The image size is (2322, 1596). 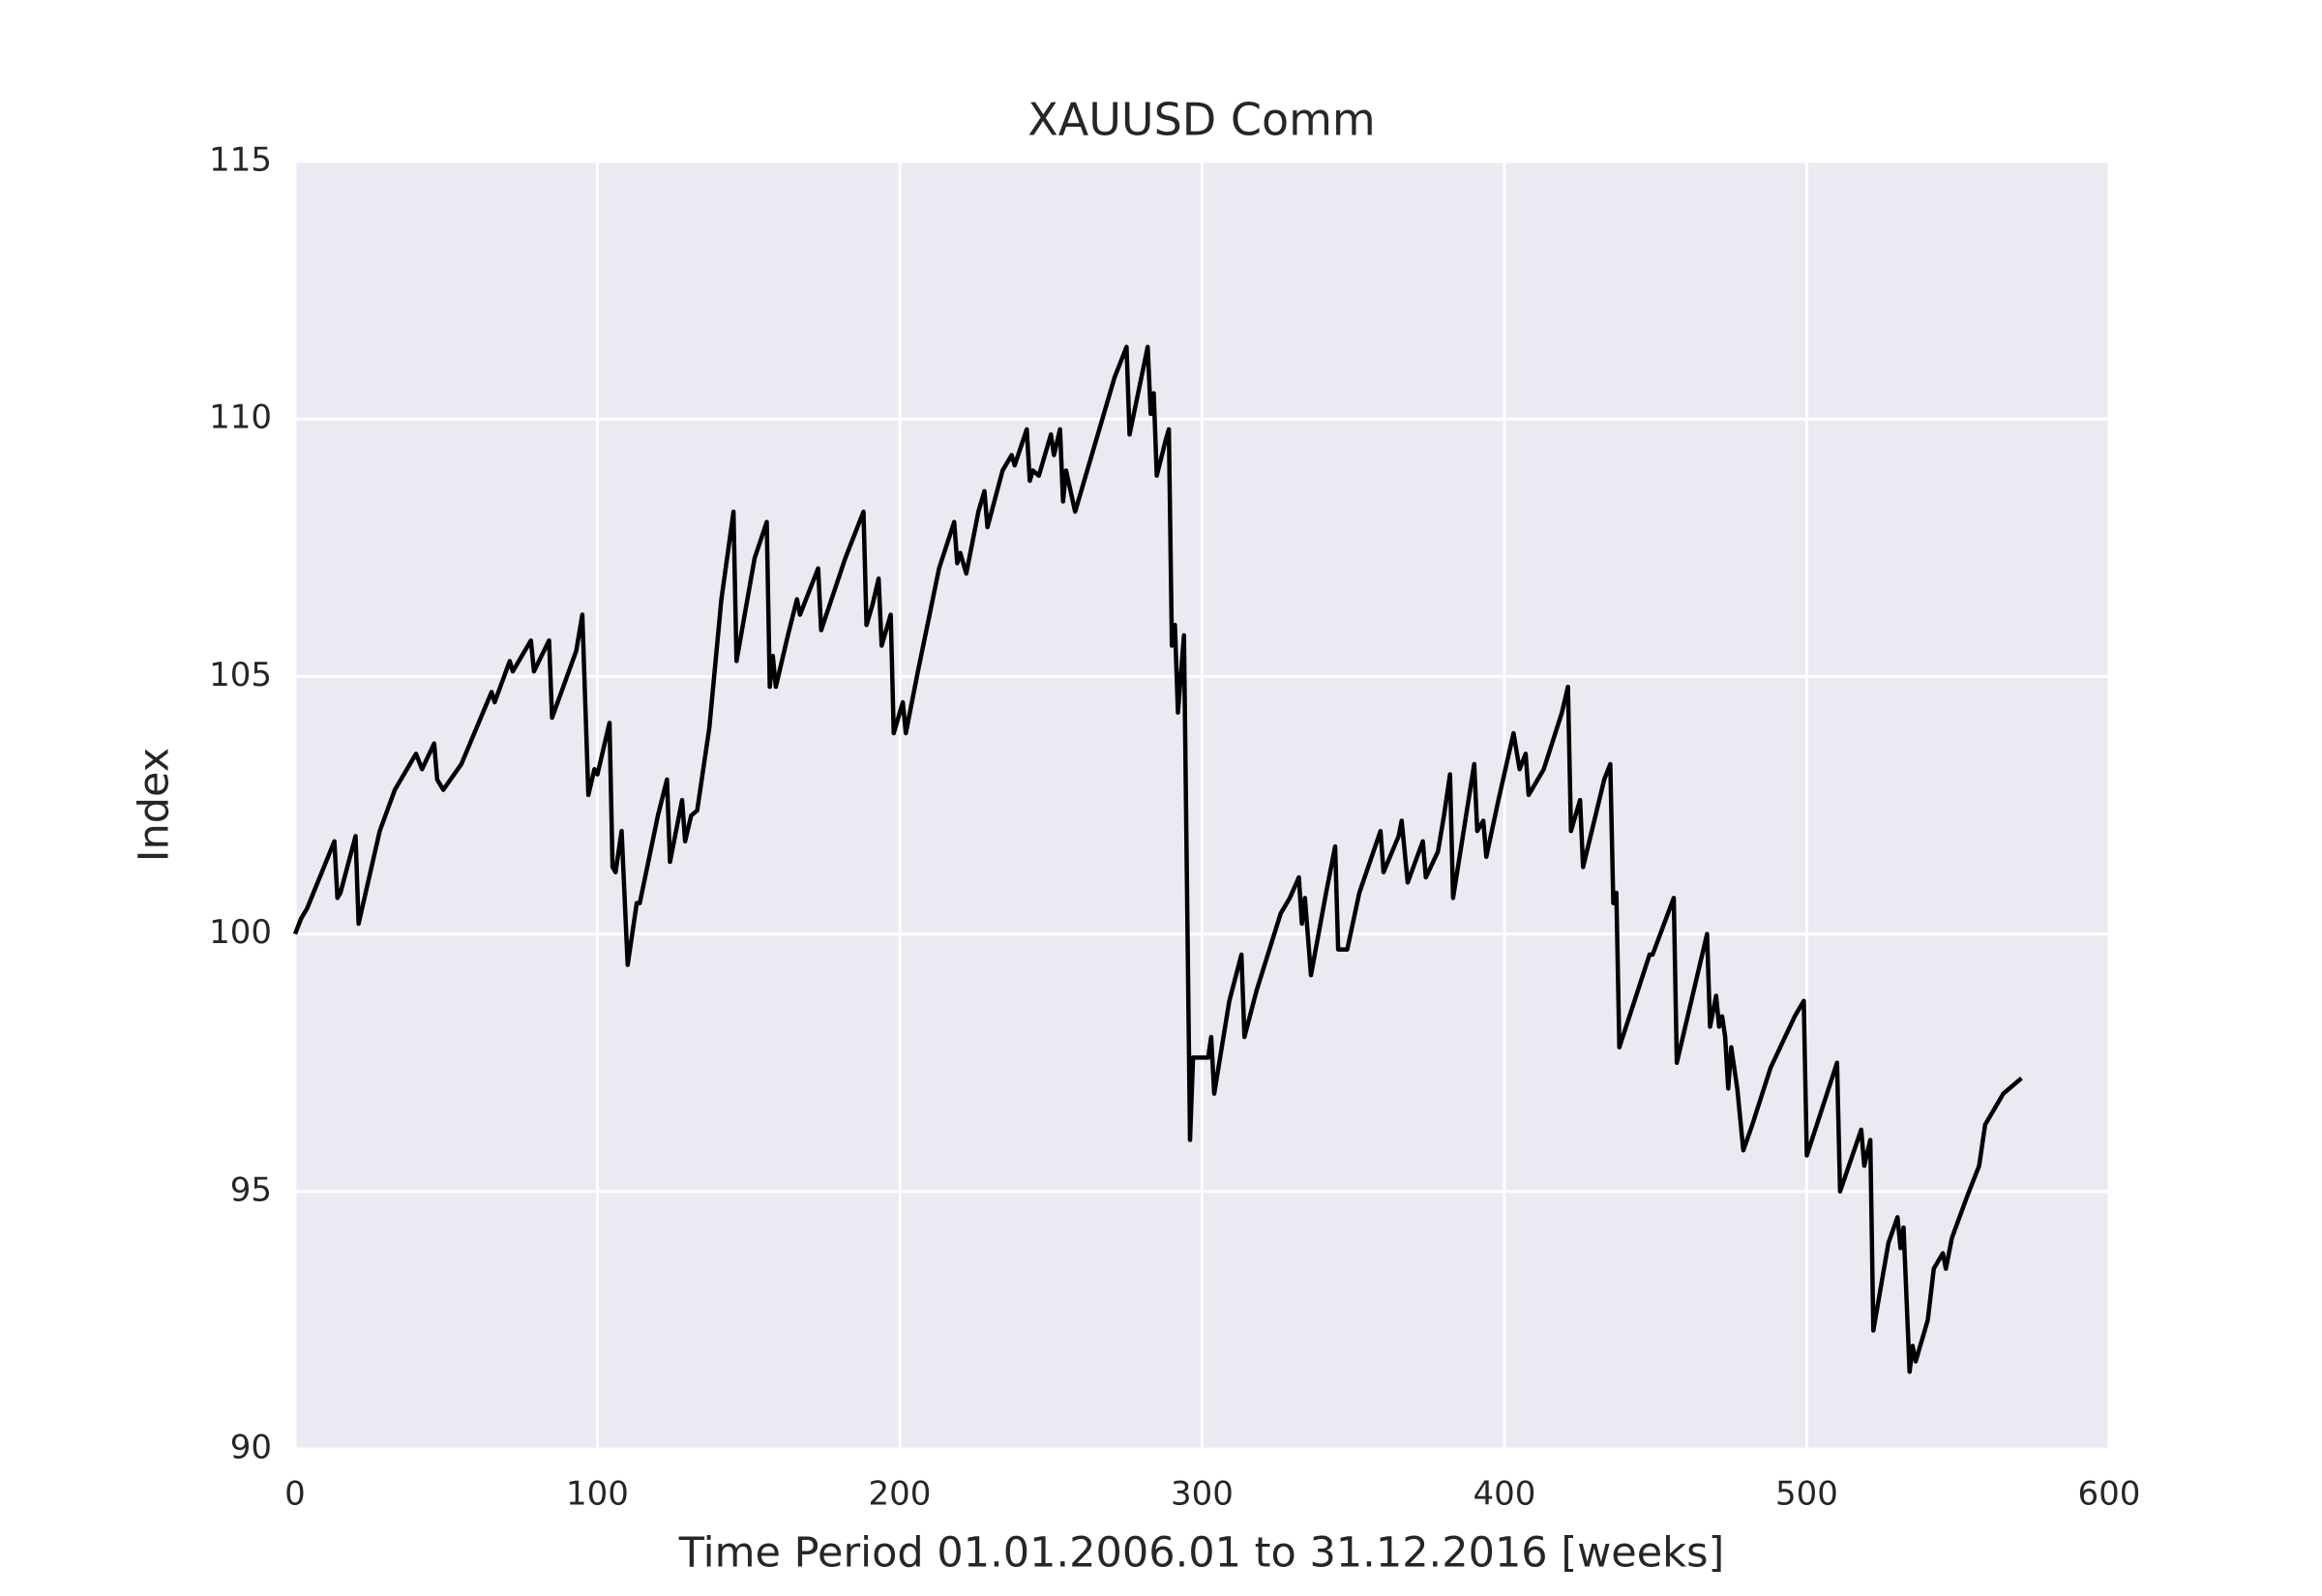 What do you see at coordinates (900, 1494) in the screenshot?
I see `x-tick-label: 200` at bounding box center [900, 1494].